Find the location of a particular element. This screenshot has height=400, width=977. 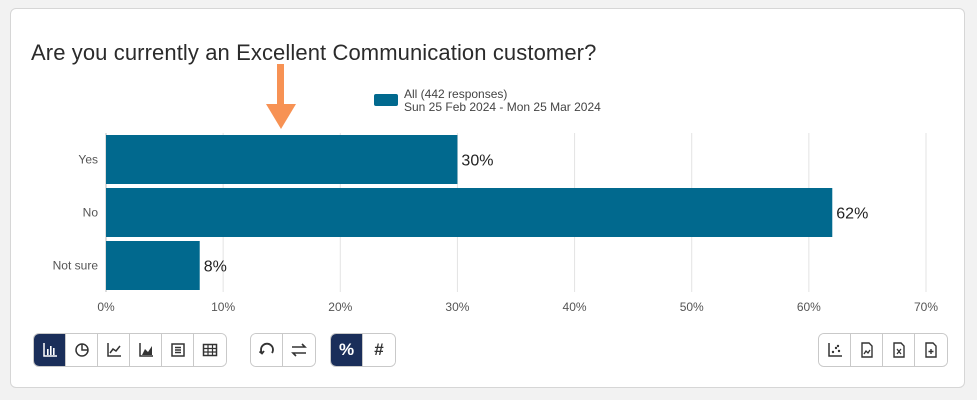

scatter-export-icon is located at coordinates (834, 350).